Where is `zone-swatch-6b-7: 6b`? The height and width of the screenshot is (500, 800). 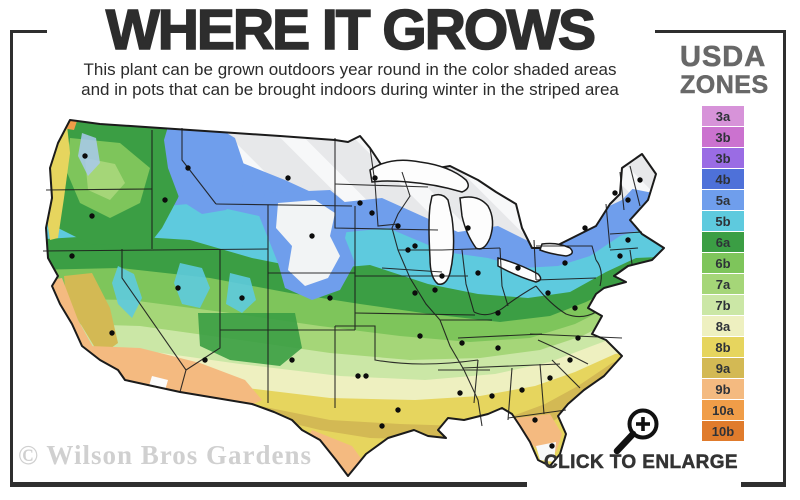 zone-swatch-6b-7: 6b is located at coordinates (723, 263).